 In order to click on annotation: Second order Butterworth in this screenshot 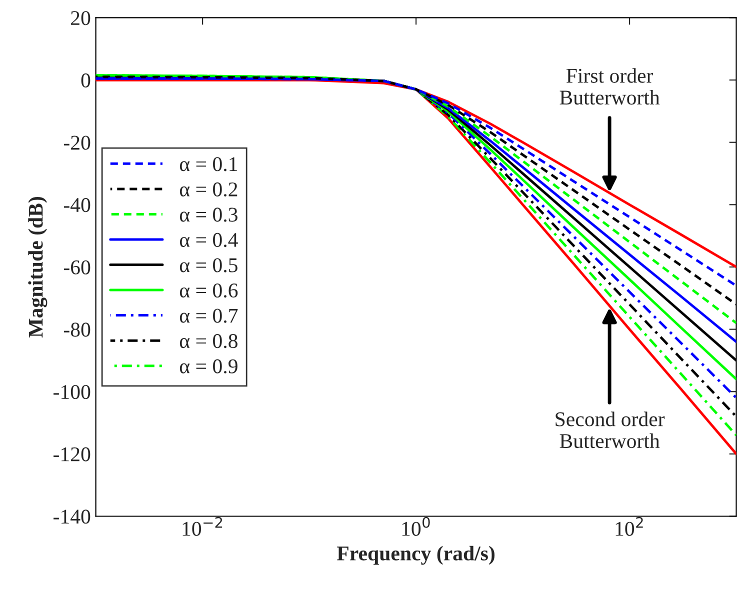, I will do `click(610, 430)`.